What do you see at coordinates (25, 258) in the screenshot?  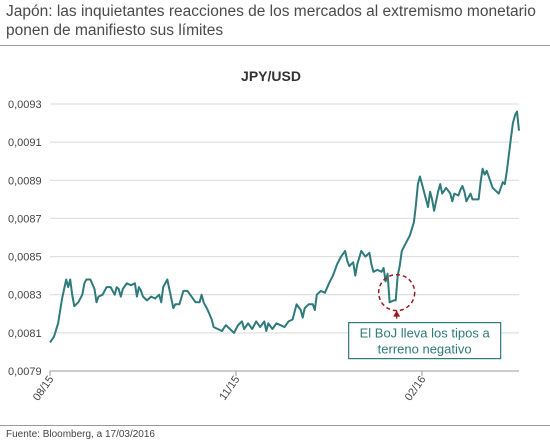 I see `y-tick-label: 0,0085` at bounding box center [25, 258].